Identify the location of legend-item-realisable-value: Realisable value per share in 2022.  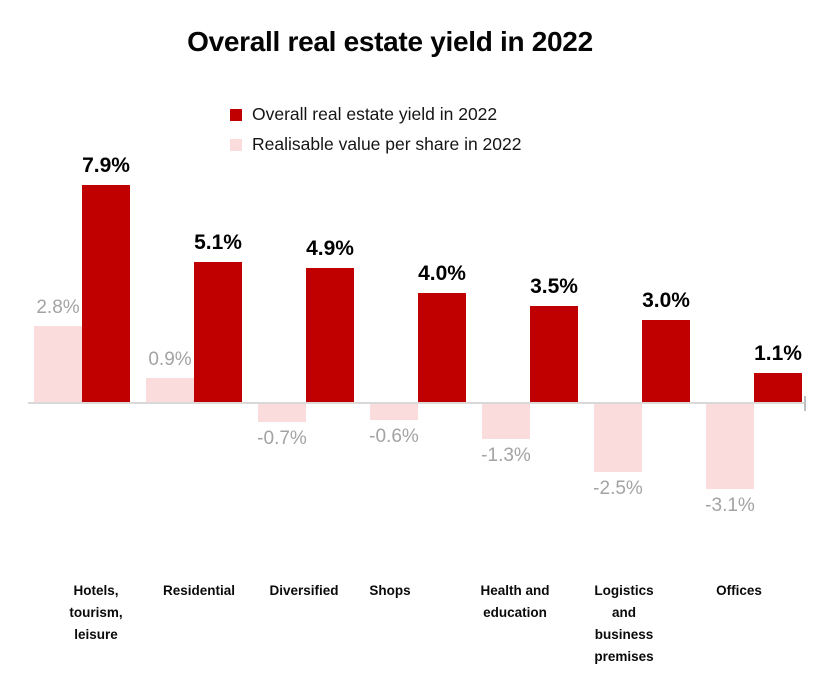
(375, 144).